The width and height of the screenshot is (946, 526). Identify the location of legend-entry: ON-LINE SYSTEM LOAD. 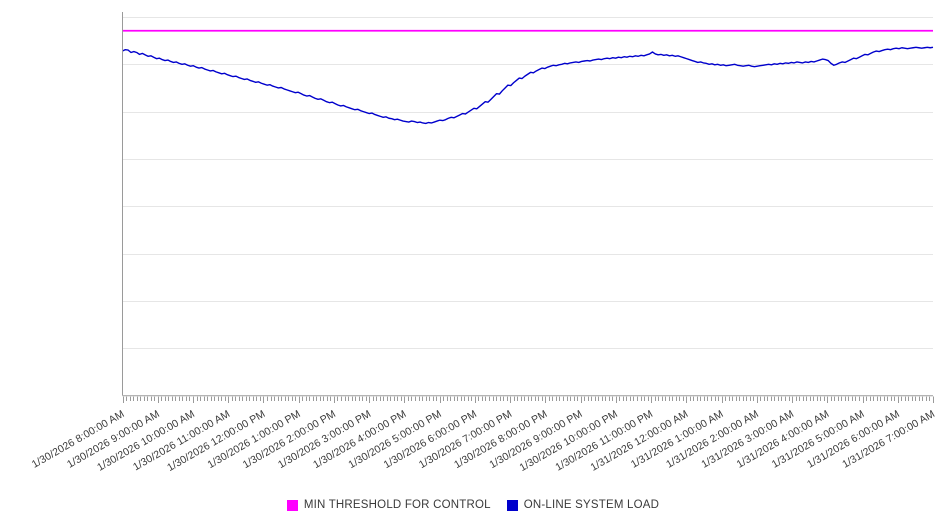
(583, 505).